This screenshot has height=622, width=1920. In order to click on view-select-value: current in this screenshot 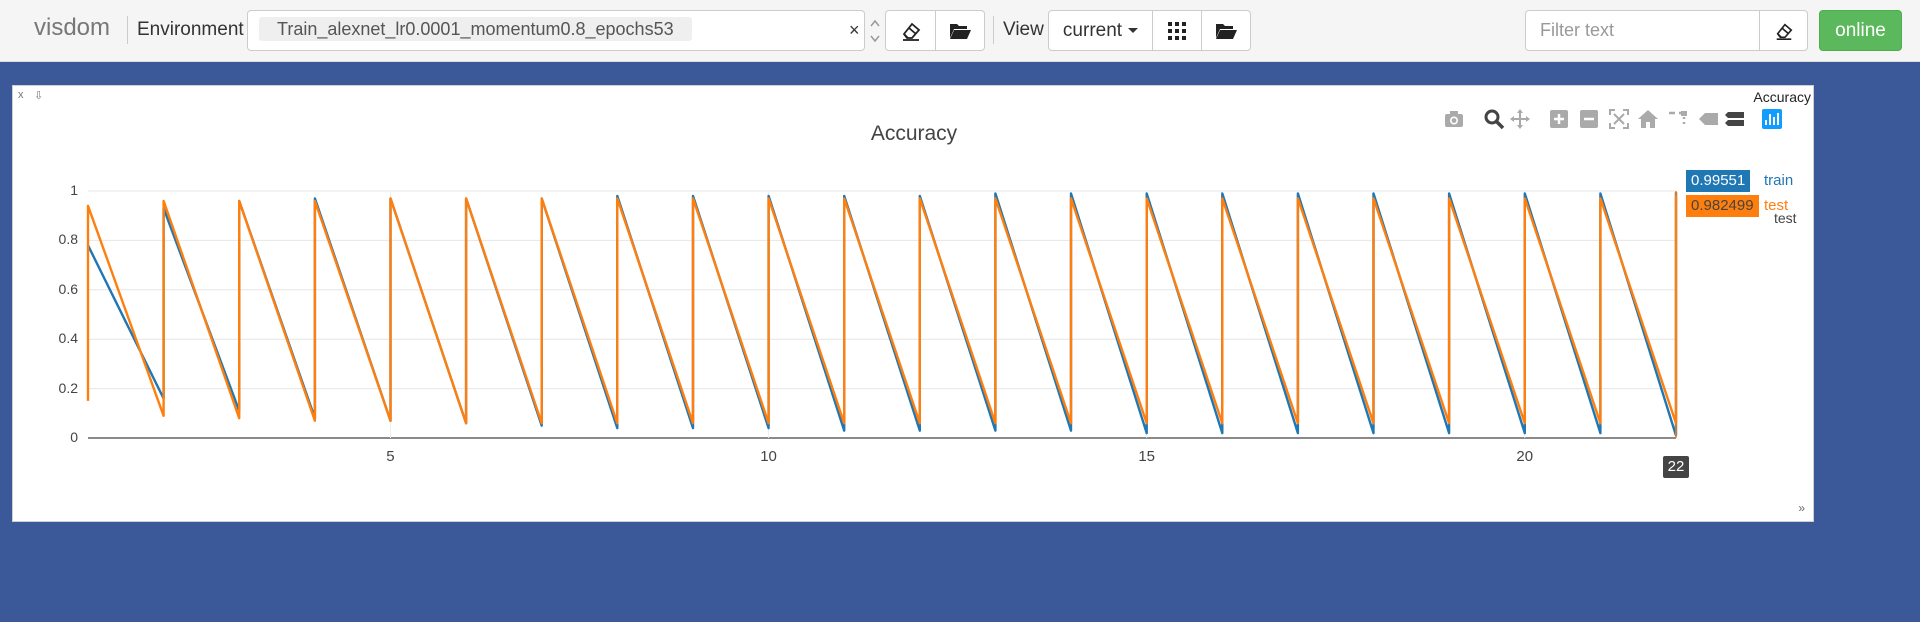, I will do `click(1092, 30)`.